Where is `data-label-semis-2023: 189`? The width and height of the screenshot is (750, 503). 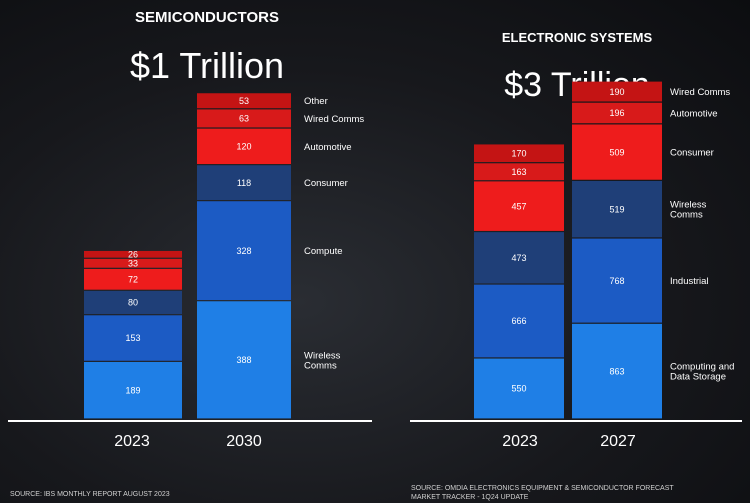
data-label-semis-2023: 189 is located at coordinates (132, 390).